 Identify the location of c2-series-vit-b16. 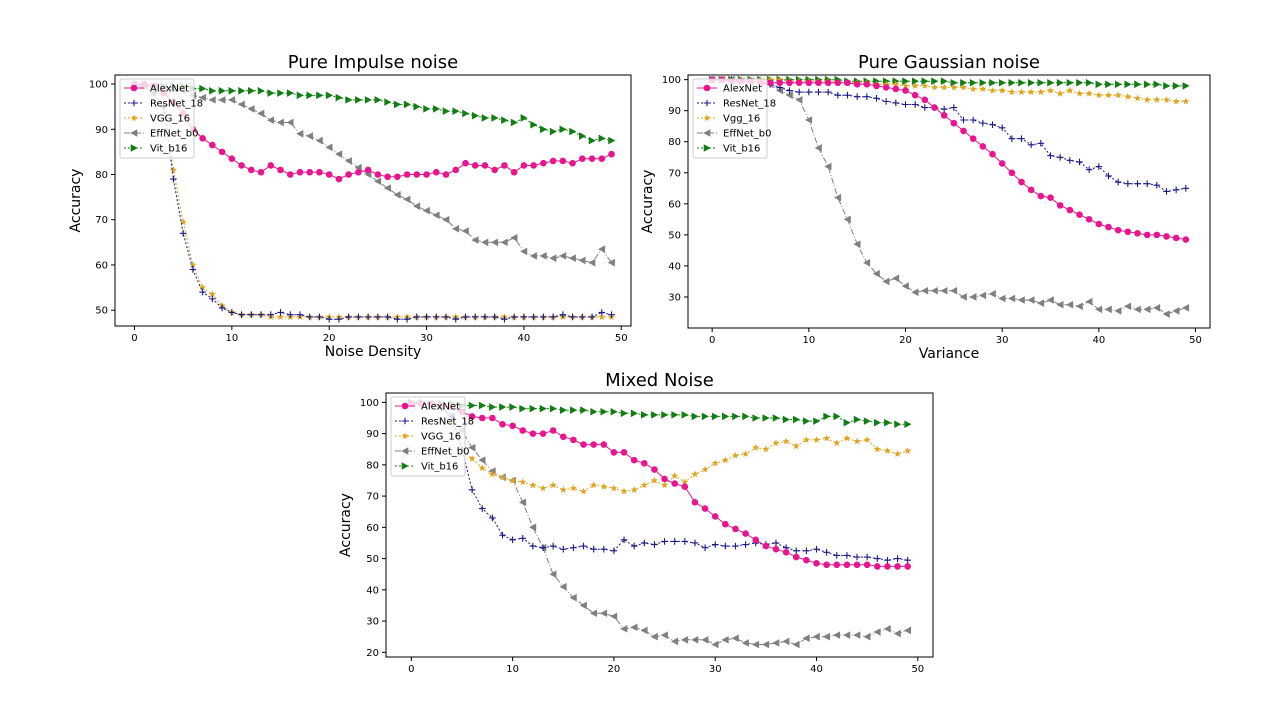
(660, 413).